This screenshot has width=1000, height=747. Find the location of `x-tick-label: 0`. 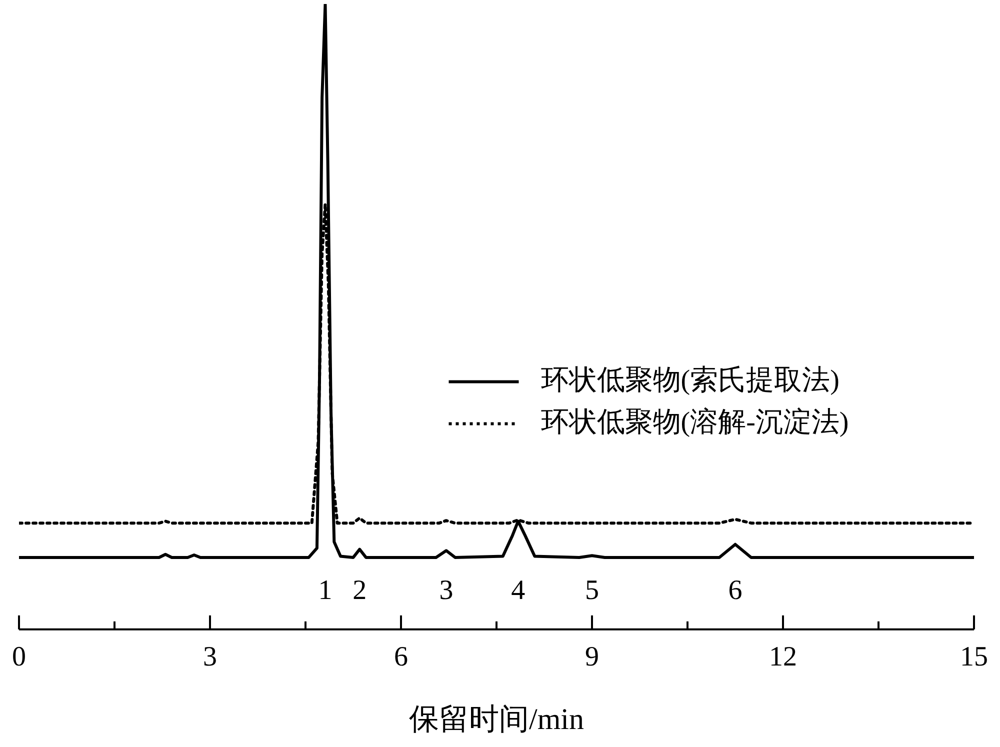

x-tick-label: 0 is located at coordinates (19, 657).